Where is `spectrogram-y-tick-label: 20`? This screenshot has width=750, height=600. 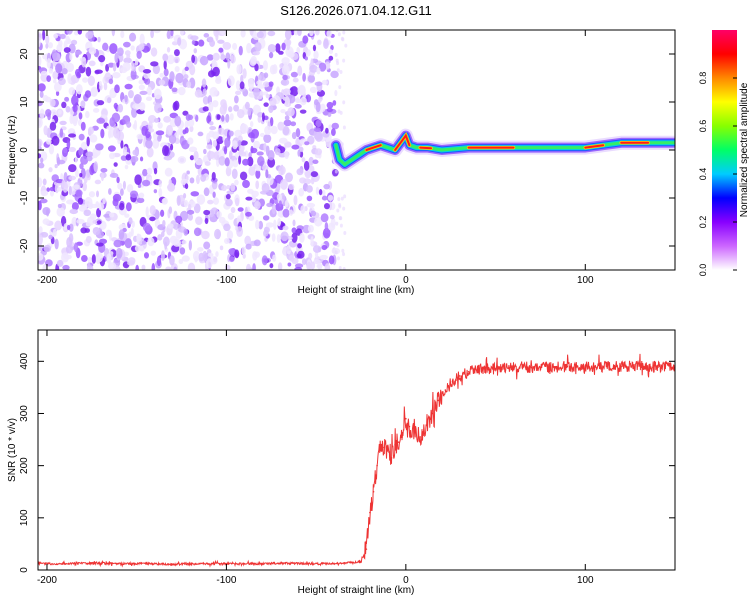 spectrogram-y-tick-label: 20 is located at coordinates (24, 54).